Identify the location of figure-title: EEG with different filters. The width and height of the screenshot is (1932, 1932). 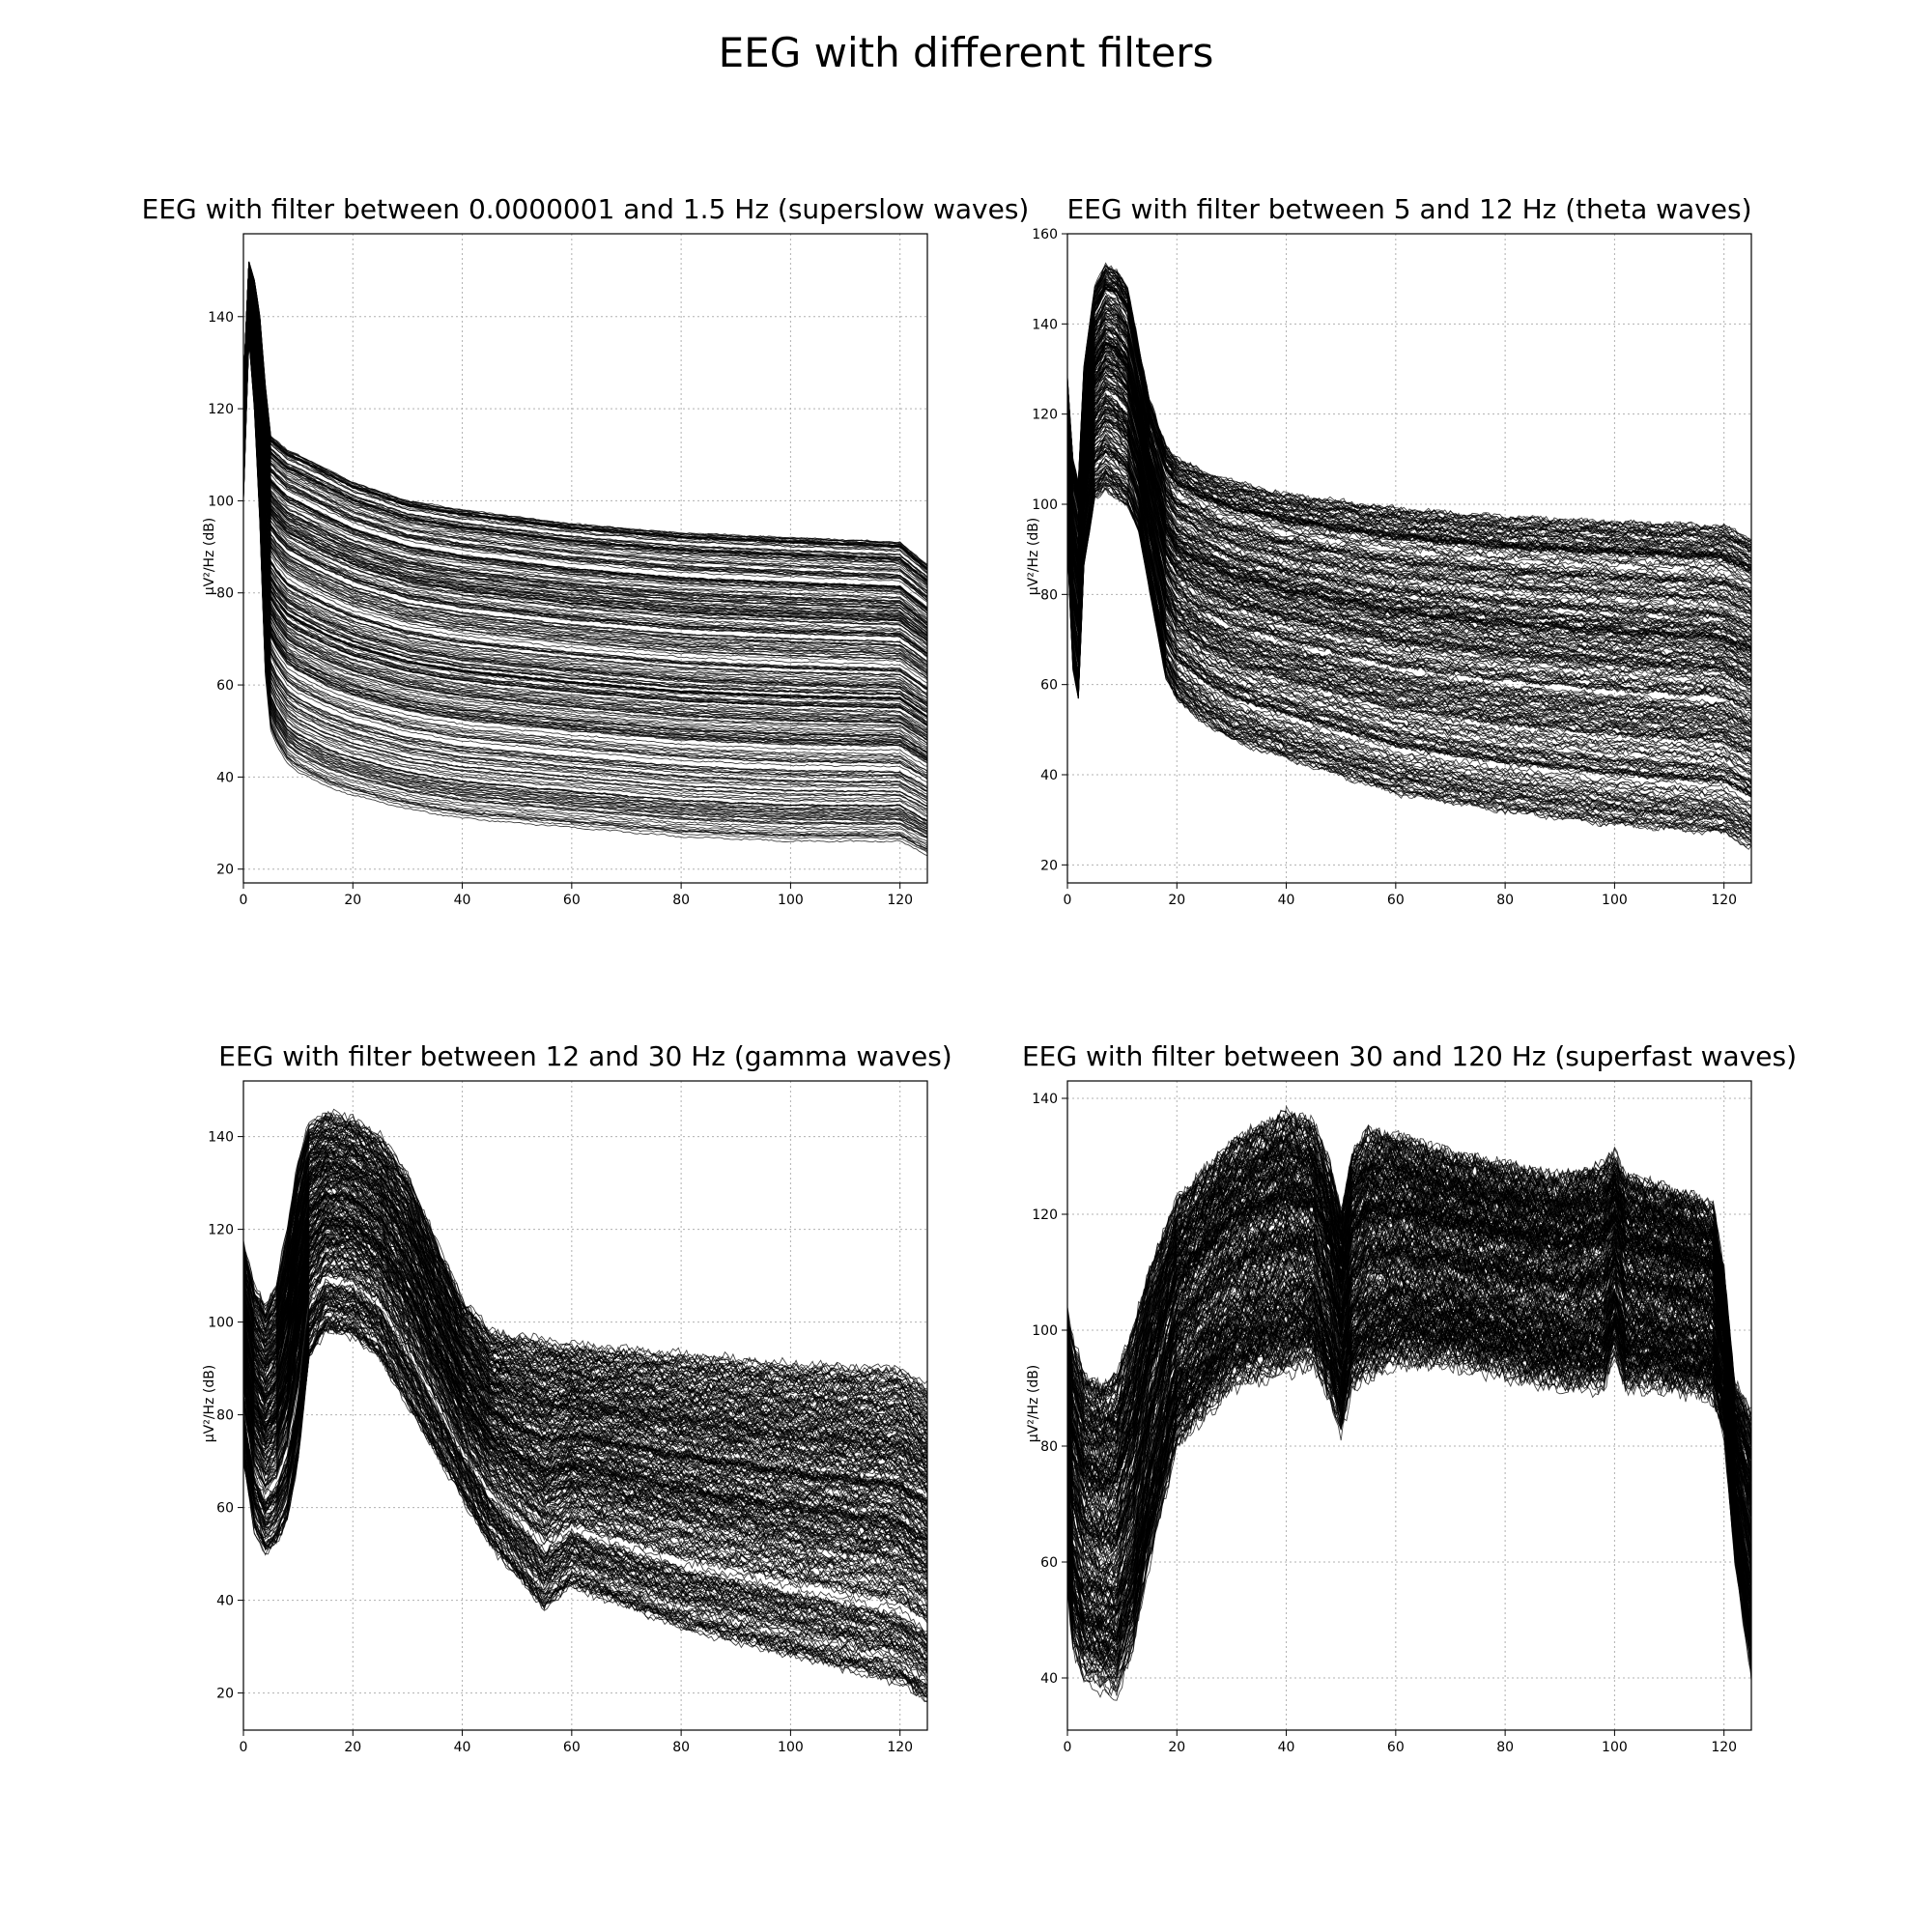
(966, 52).